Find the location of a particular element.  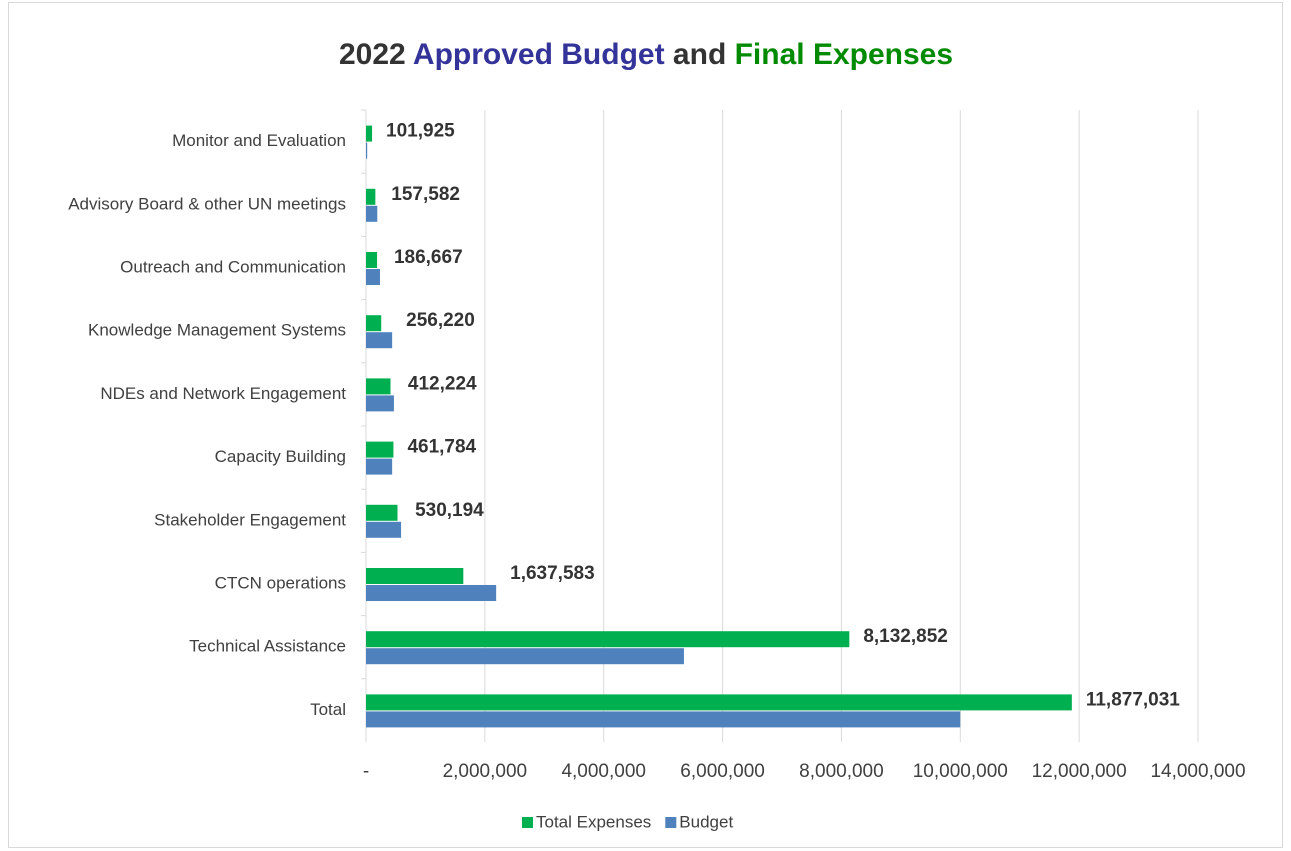

y-tick-label: Technical Assistance is located at coordinates (267, 646).